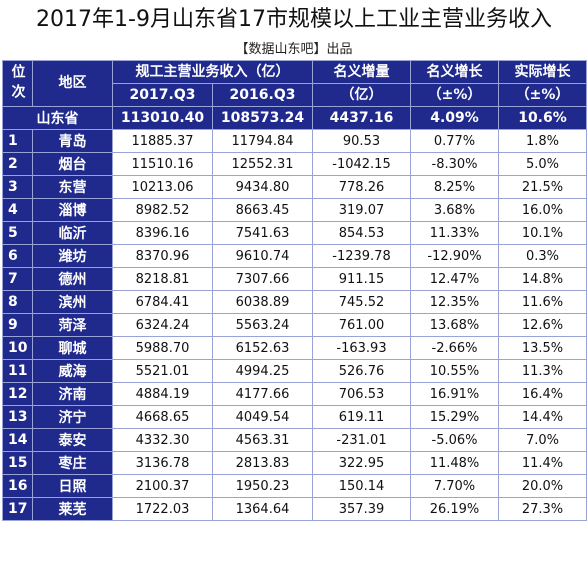 This screenshot has width=588, height=584. What do you see at coordinates (262, 394) in the screenshot?
I see `q3-2016-cell: 4177.66` at bounding box center [262, 394].